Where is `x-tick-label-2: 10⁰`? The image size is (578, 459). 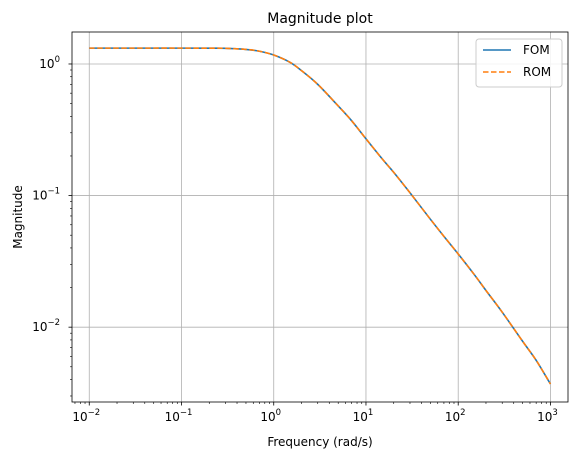 x-tick-label-2: 10⁰ is located at coordinates (270, 416).